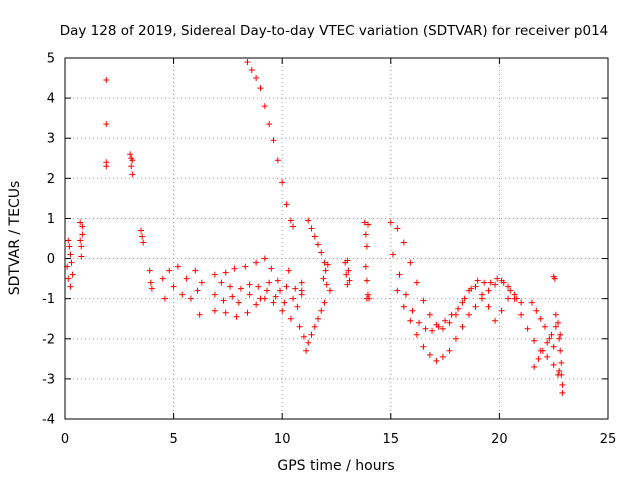 The width and height of the screenshot is (640, 480). Describe the element at coordinates (48, 379) in the screenshot. I see `y-tick-label-1: -3` at that location.